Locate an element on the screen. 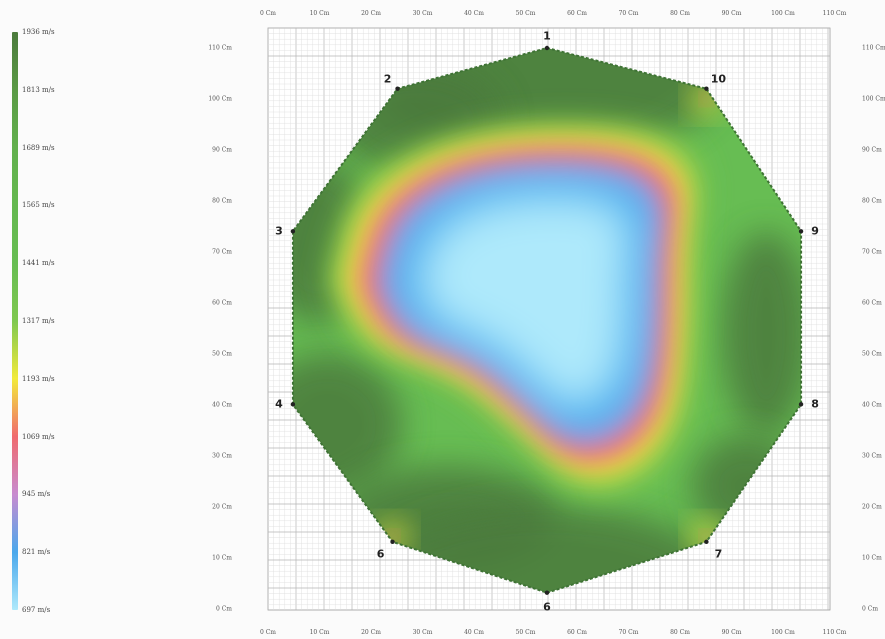 The image size is (885, 639). tick-label-left: 70 Cm is located at coordinates (222, 252).